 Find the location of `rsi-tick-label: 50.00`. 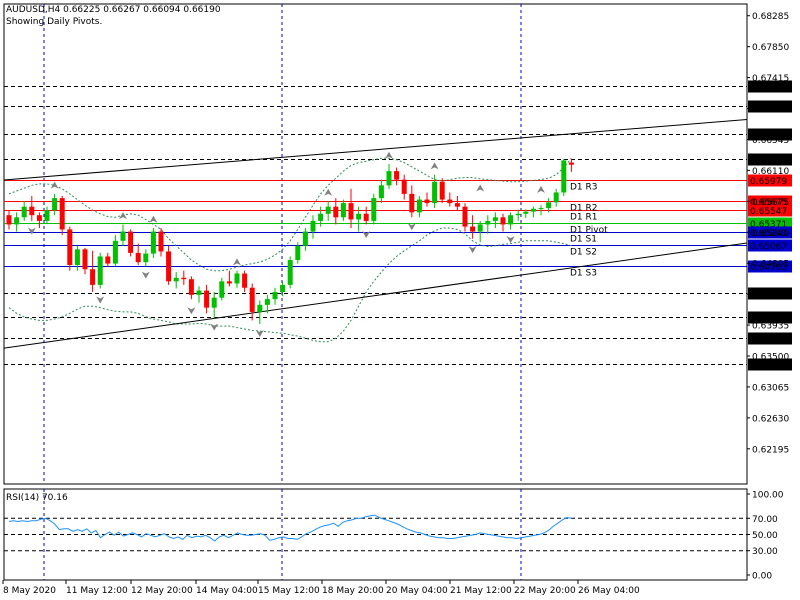

rsi-tick-label: 50.00 is located at coordinates (765, 536).